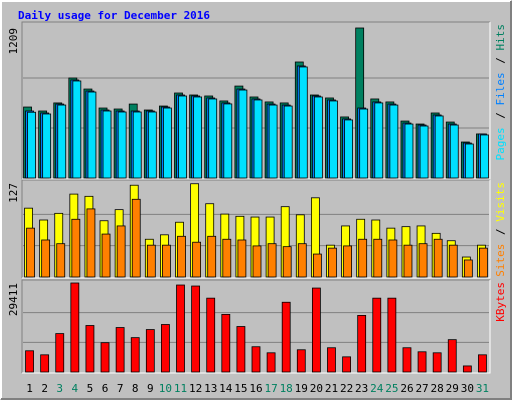 Image resolution: width=512 pixels, height=400 pixels. What do you see at coordinates (240, 388) in the screenshot?
I see `x-tick-label: 15` at bounding box center [240, 388].